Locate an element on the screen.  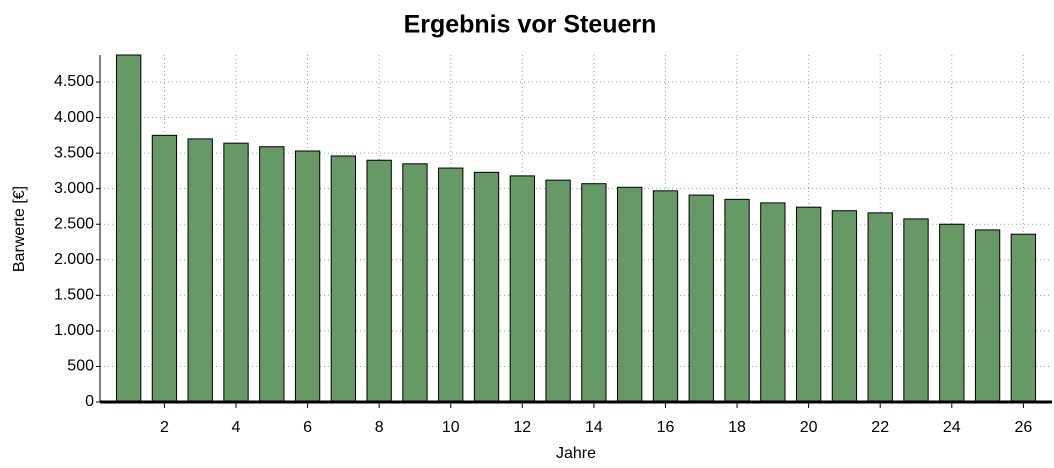
x-tick-label: 20 is located at coordinates (809, 427).